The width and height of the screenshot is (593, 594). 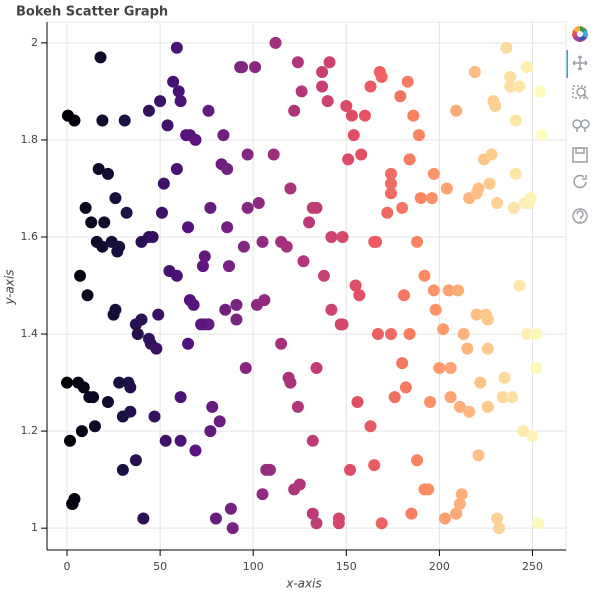 What do you see at coordinates (10, 287) in the screenshot?
I see `y-axis-label: y-axis` at bounding box center [10, 287].